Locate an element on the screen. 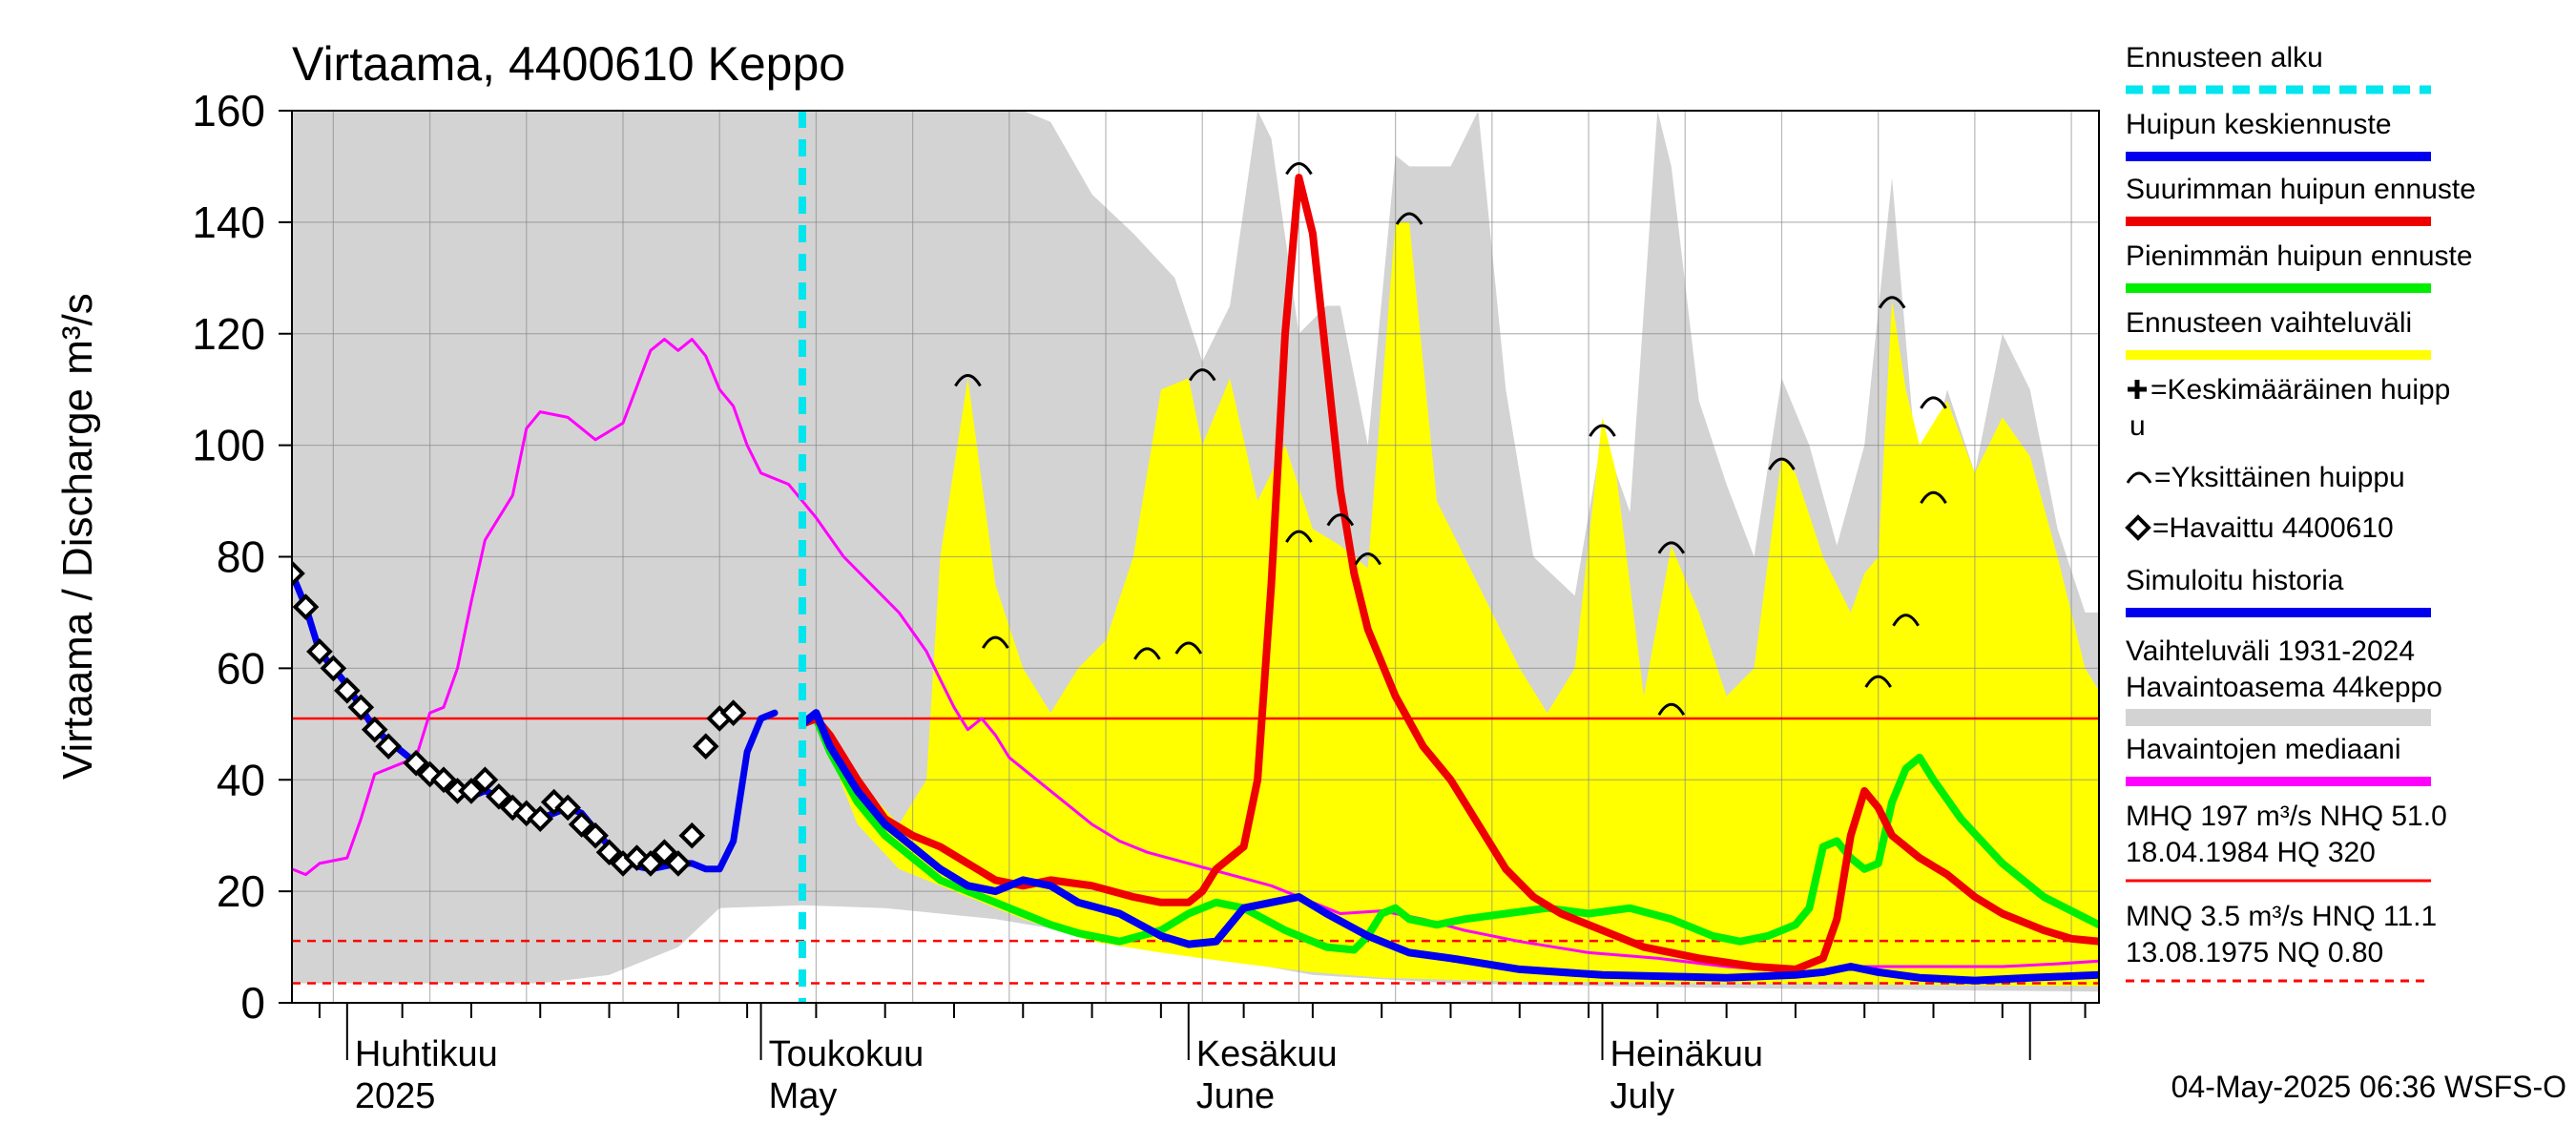 This screenshot has height=1145, width=2576. legend-label: Pienimmän huipun ennuste is located at coordinates (2299, 256).